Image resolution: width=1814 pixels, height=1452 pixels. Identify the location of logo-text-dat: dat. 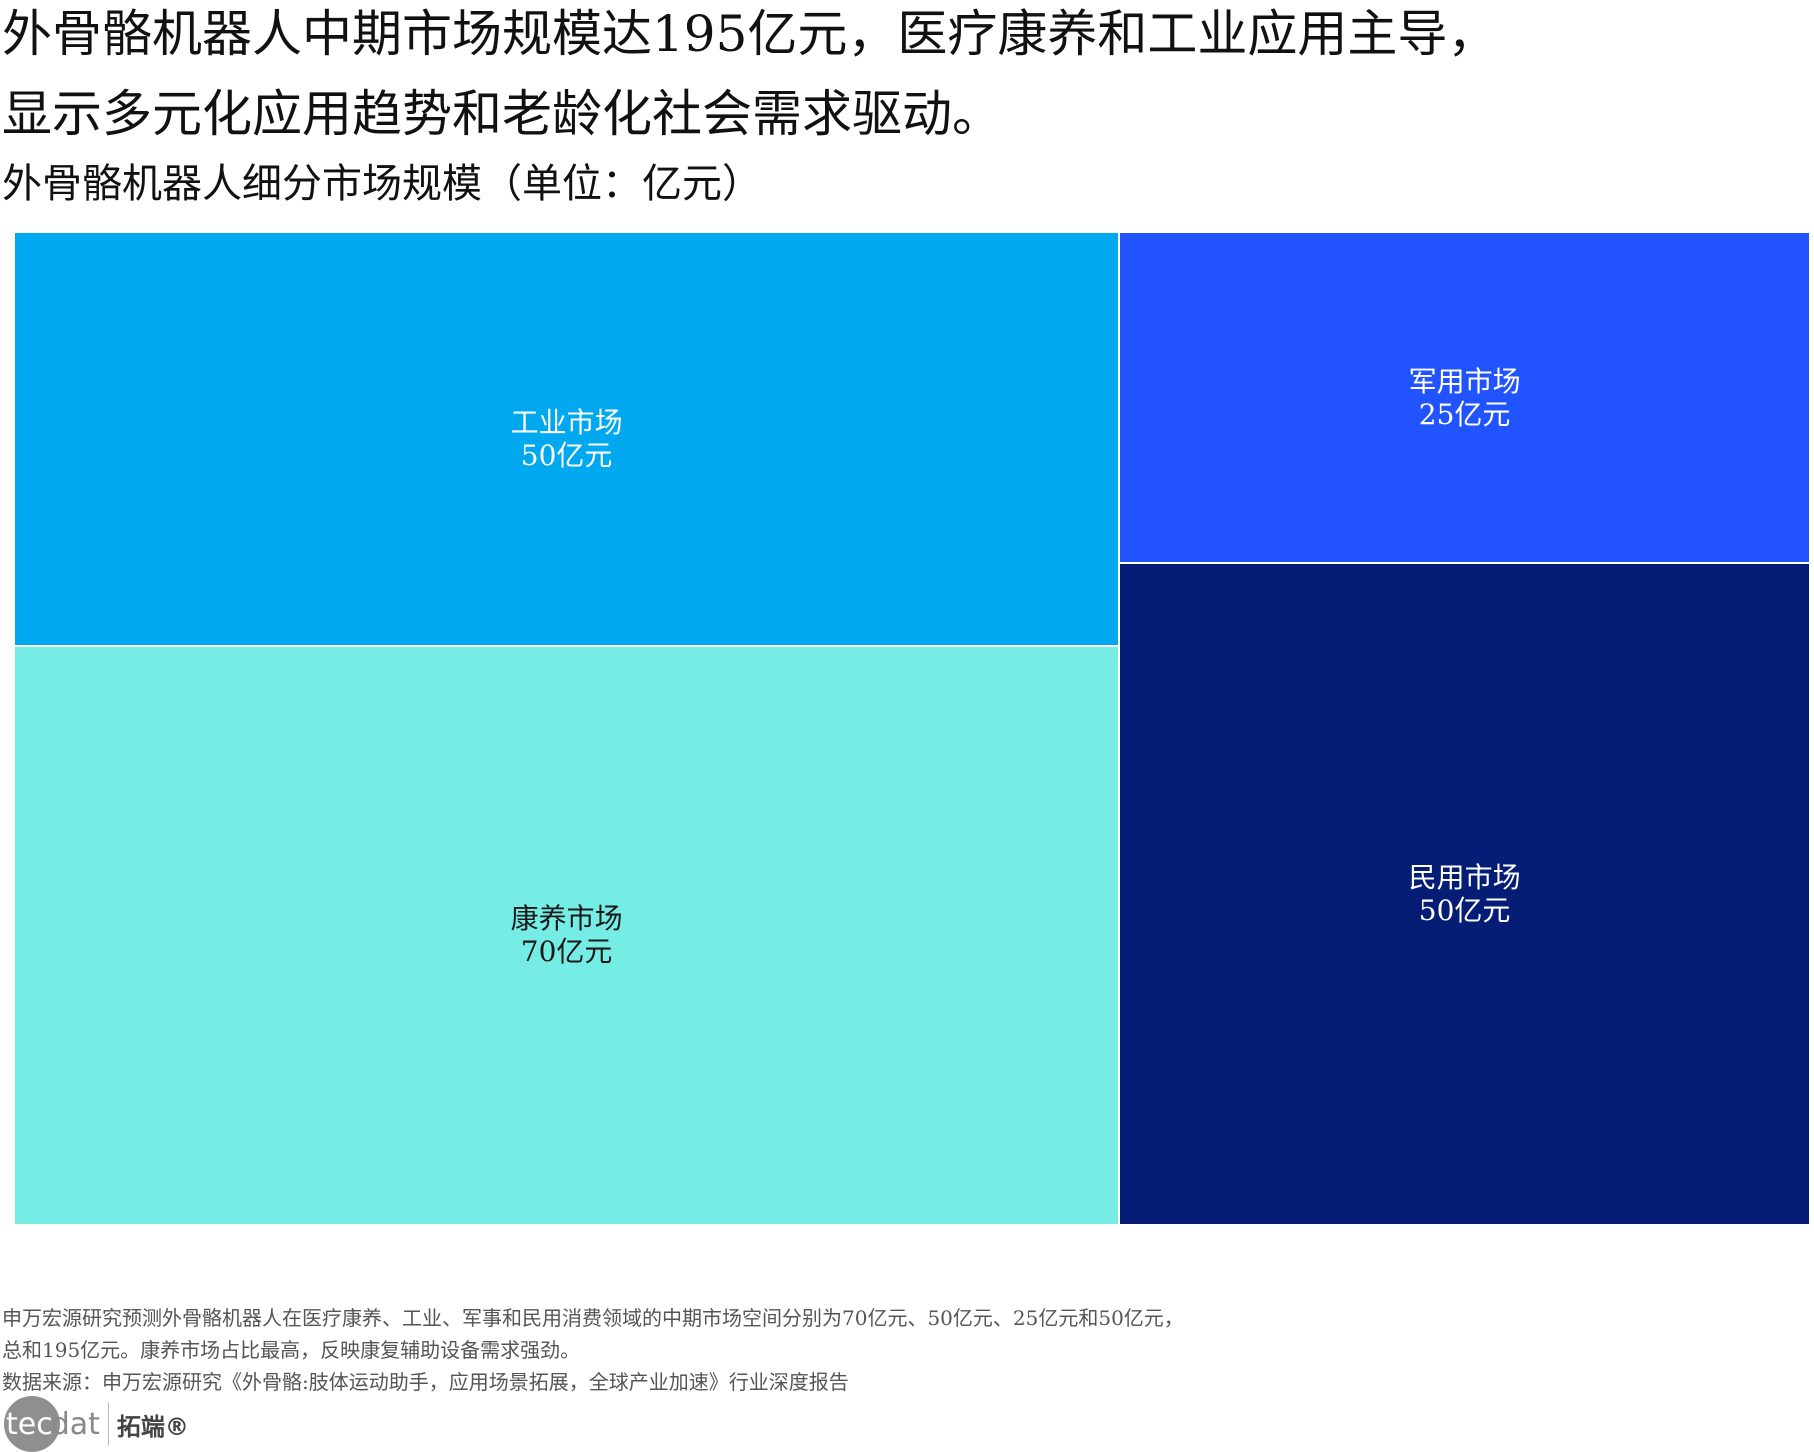
(75, 1424).